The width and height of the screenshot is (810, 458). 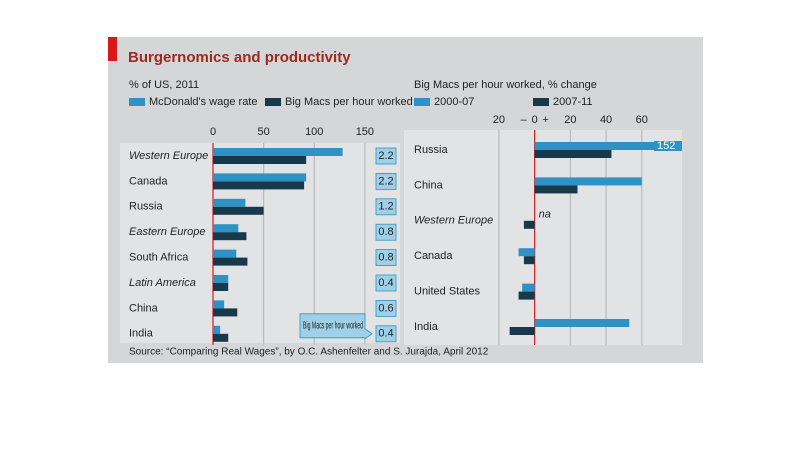 What do you see at coordinates (524, 120) in the screenshot?
I see `sign-label: –` at bounding box center [524, 120].